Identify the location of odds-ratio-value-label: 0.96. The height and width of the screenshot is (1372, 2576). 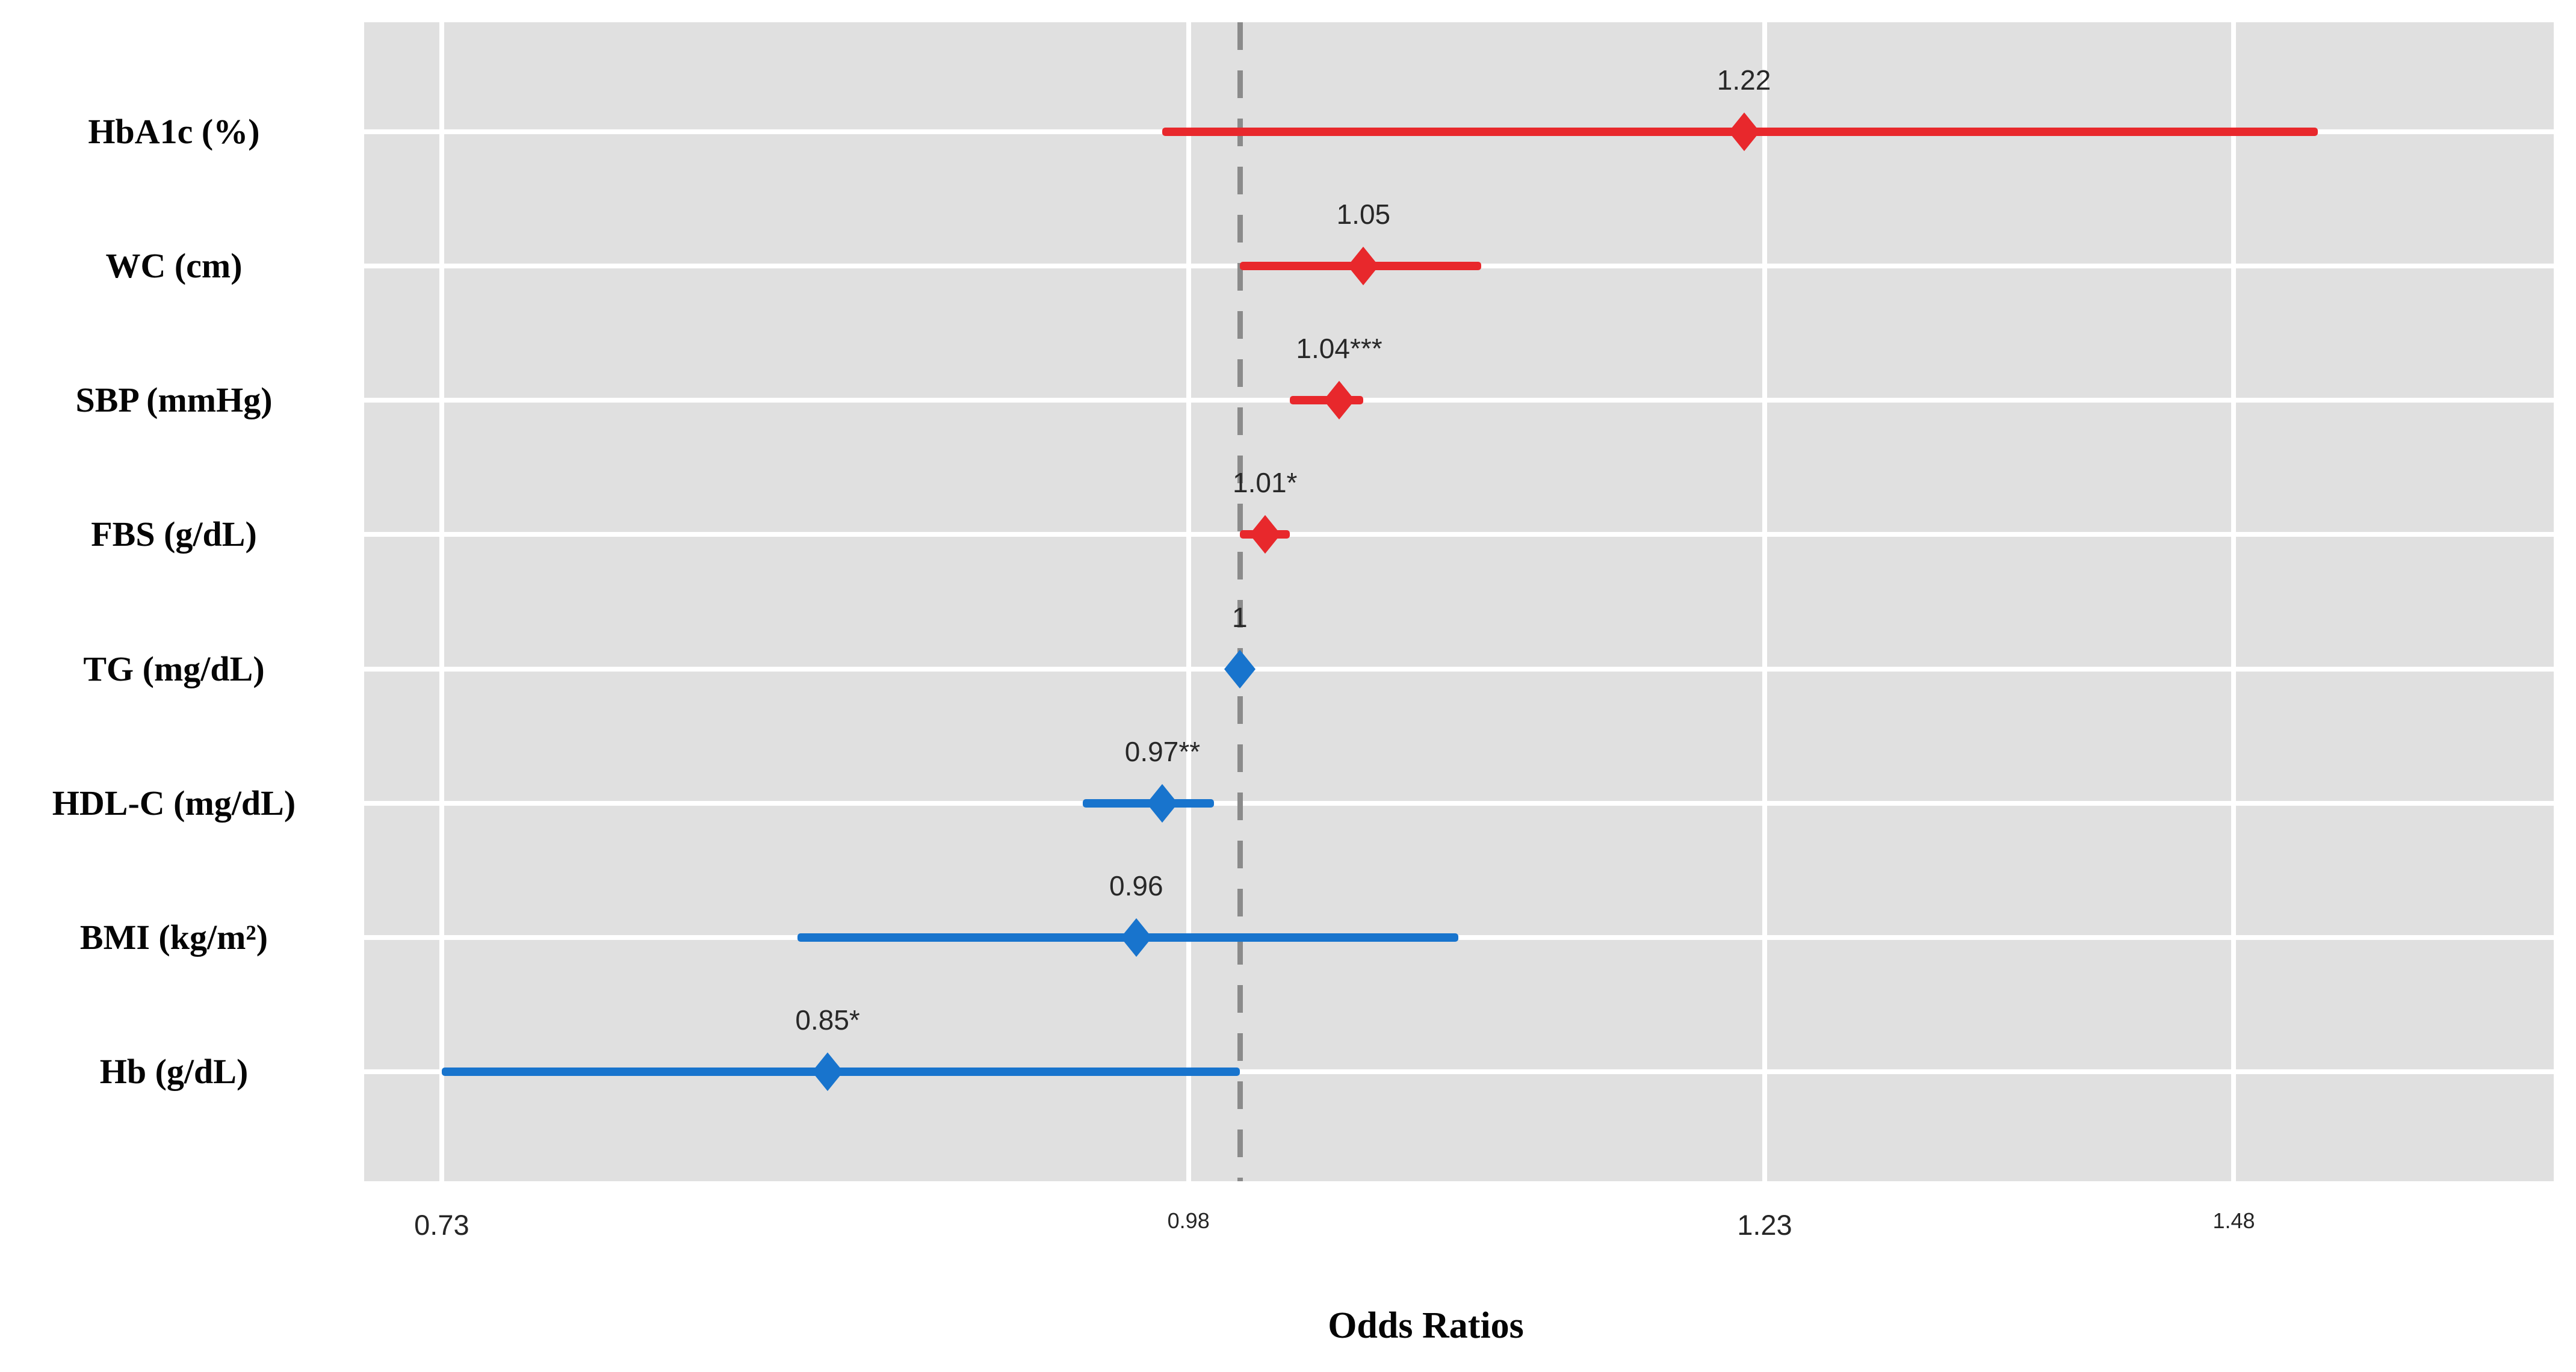
(1136, 885).